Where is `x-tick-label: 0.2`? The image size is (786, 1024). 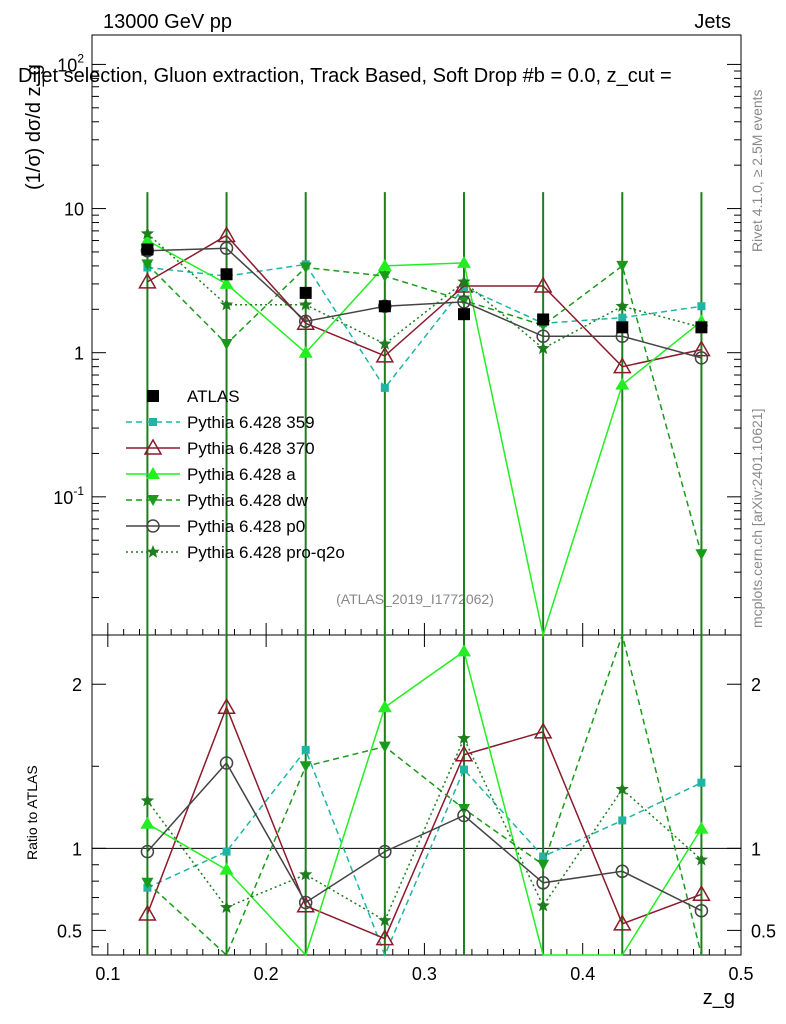
x-tick-label: 0.2 is located at coordinates (266, 974).